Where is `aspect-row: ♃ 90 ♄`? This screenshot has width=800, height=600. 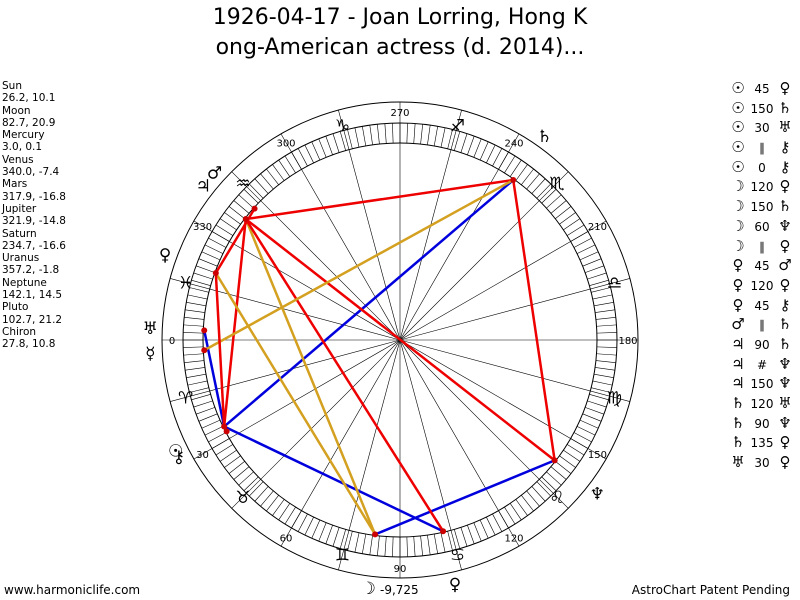 aspect-row: ♃ 90 ♄ is located at coordinates (761, 345).